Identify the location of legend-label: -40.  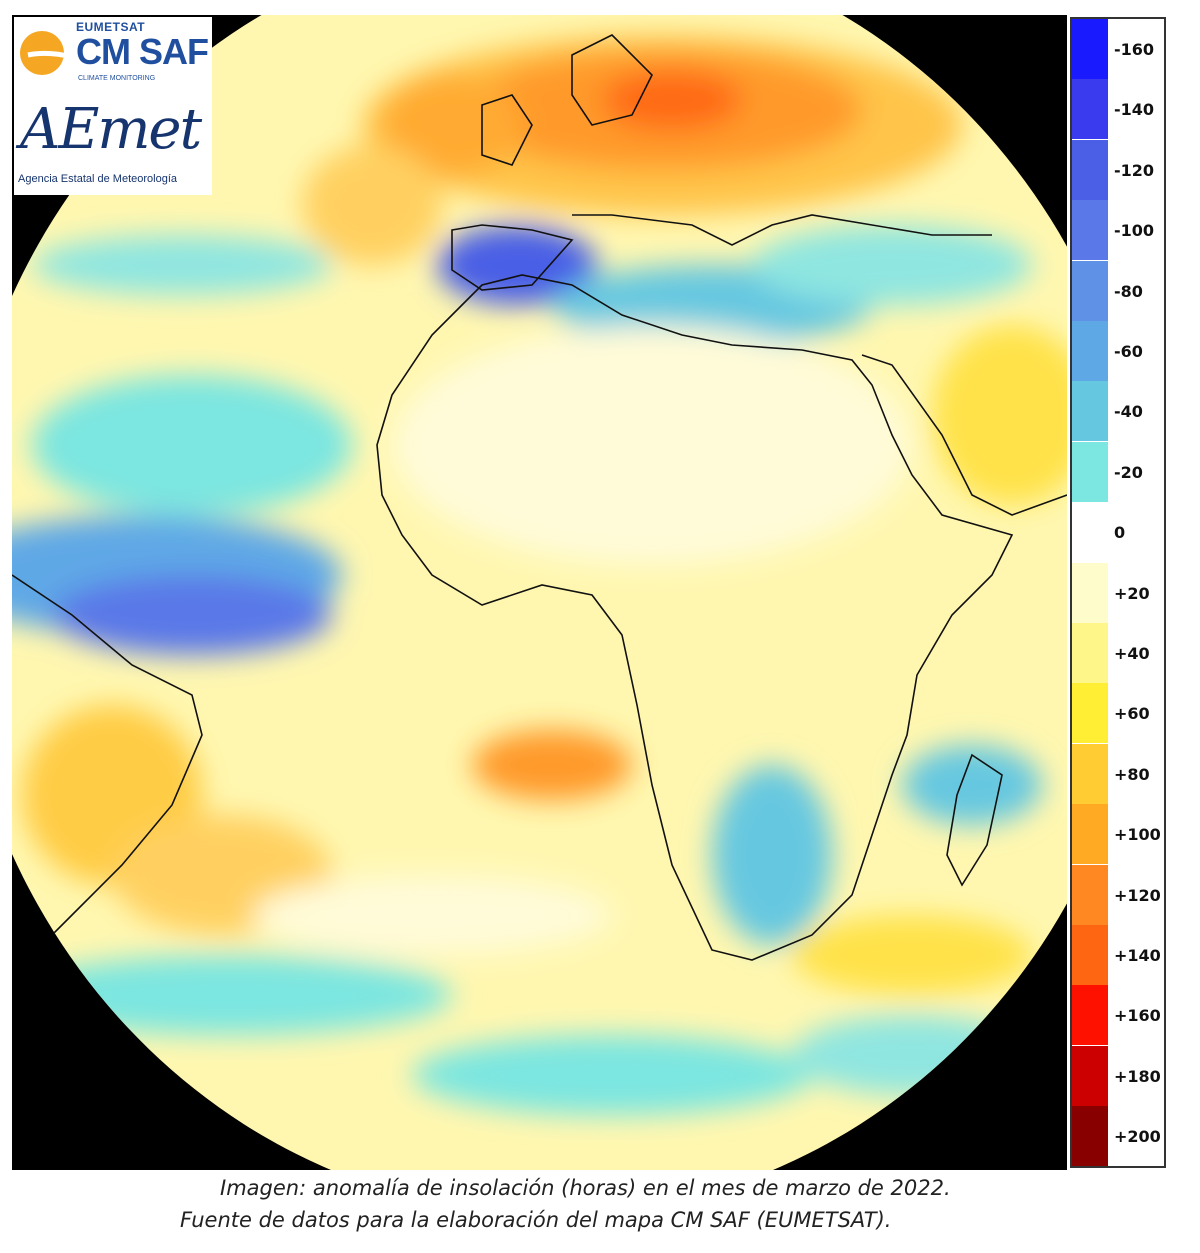
(1128, 412).